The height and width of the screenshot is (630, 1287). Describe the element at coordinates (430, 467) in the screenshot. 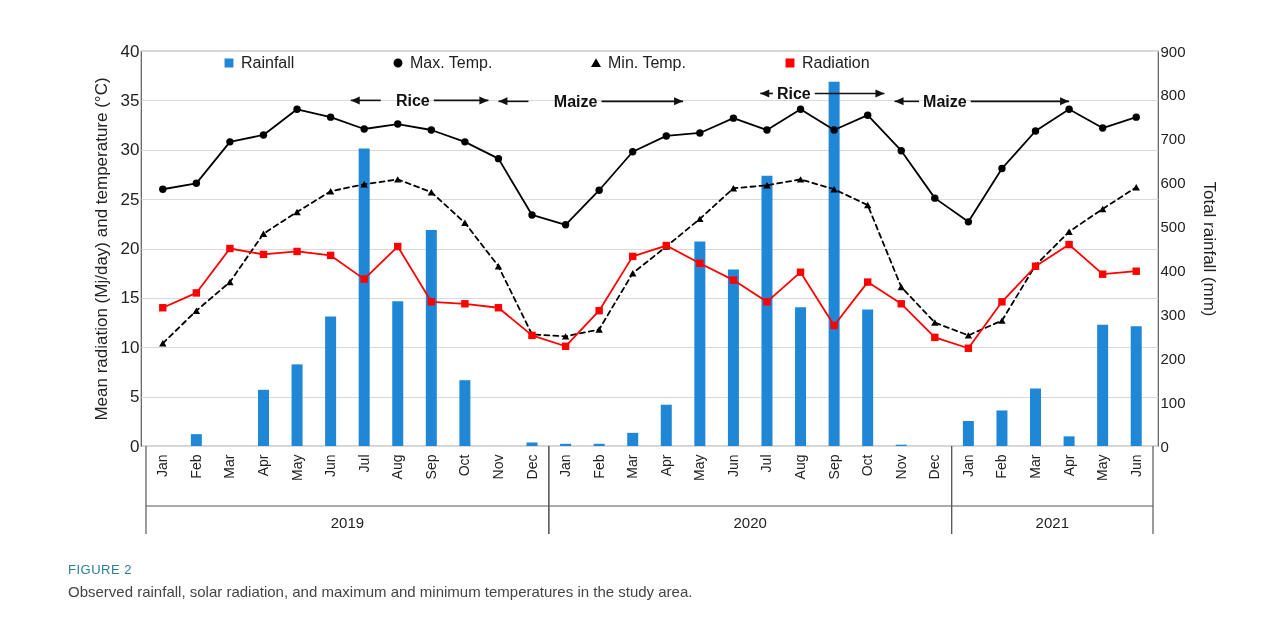

I see `x-tick-label: Sep` at that location.